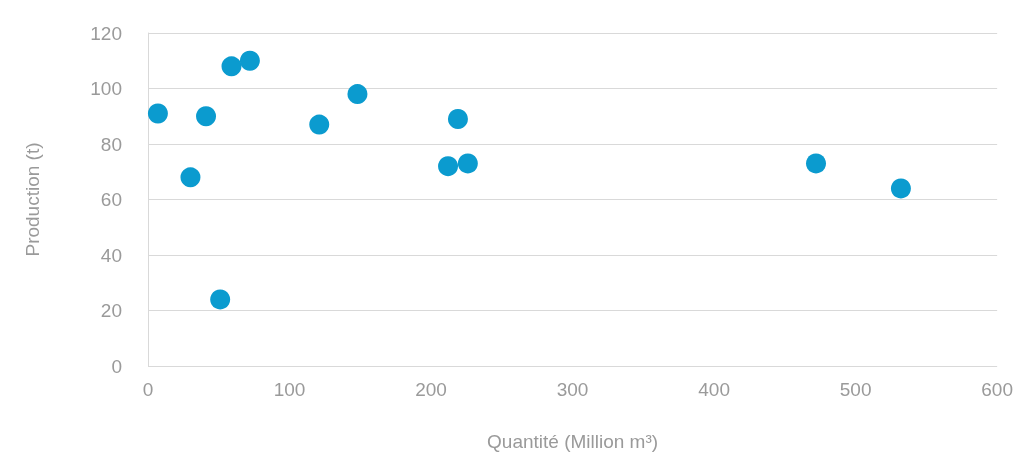 This screenshot has width=1024, height=473. What do you see at coordinates (148, 389) in the screenshot?
I see `x-tick-label: 0` at bounding box center [148, 389].